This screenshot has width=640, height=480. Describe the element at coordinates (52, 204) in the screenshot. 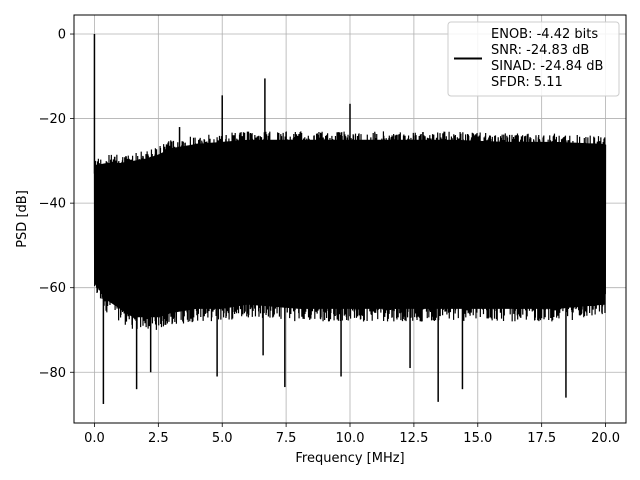

I see `y-tick-label: −40` at that location.